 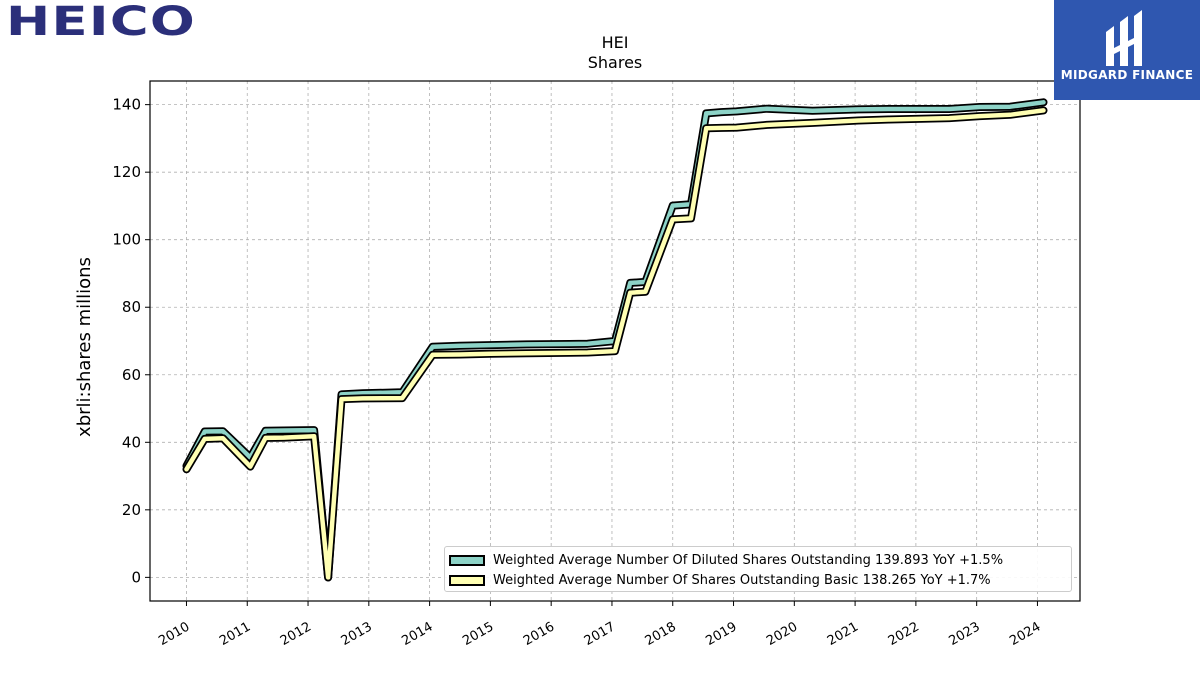 What do you see at coordinates (357, 634) in the screenshot?
I see `x-tick-label: 2013` at bounding box center [357, 634].